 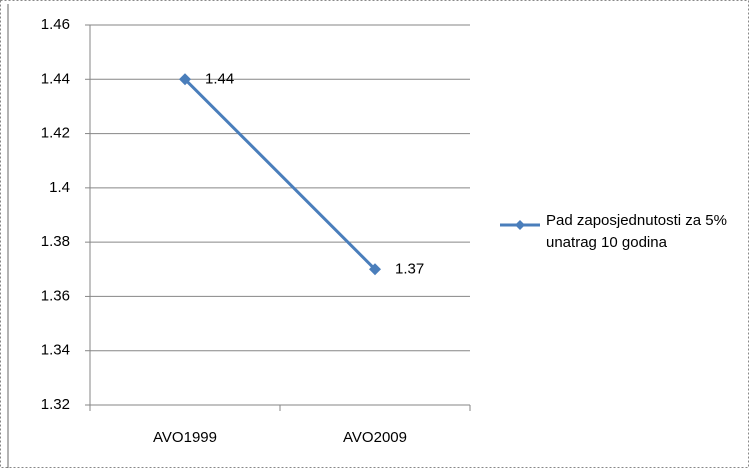 I want to click on series-line, so click(x=280, y=174).